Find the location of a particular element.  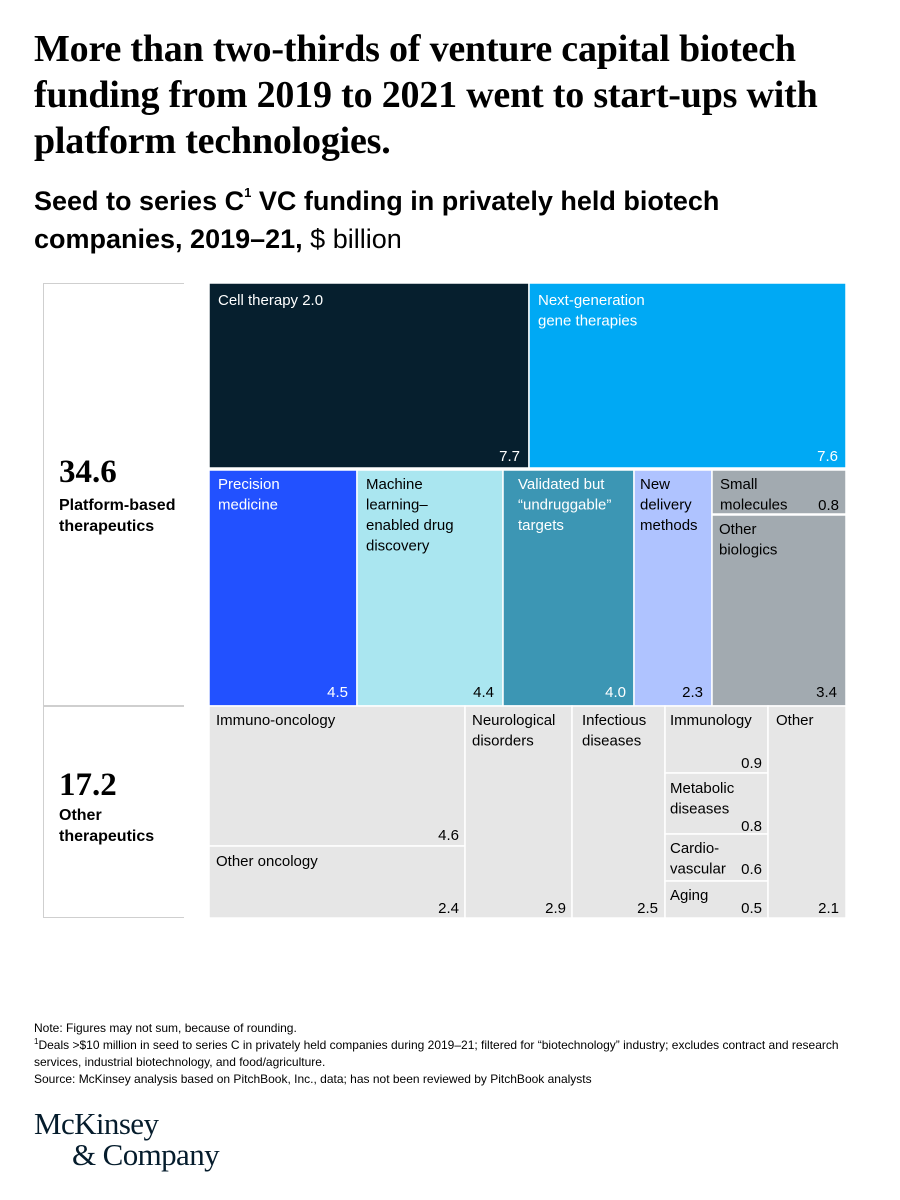

tile-neurological-rect is located at coordinates (518, 812).